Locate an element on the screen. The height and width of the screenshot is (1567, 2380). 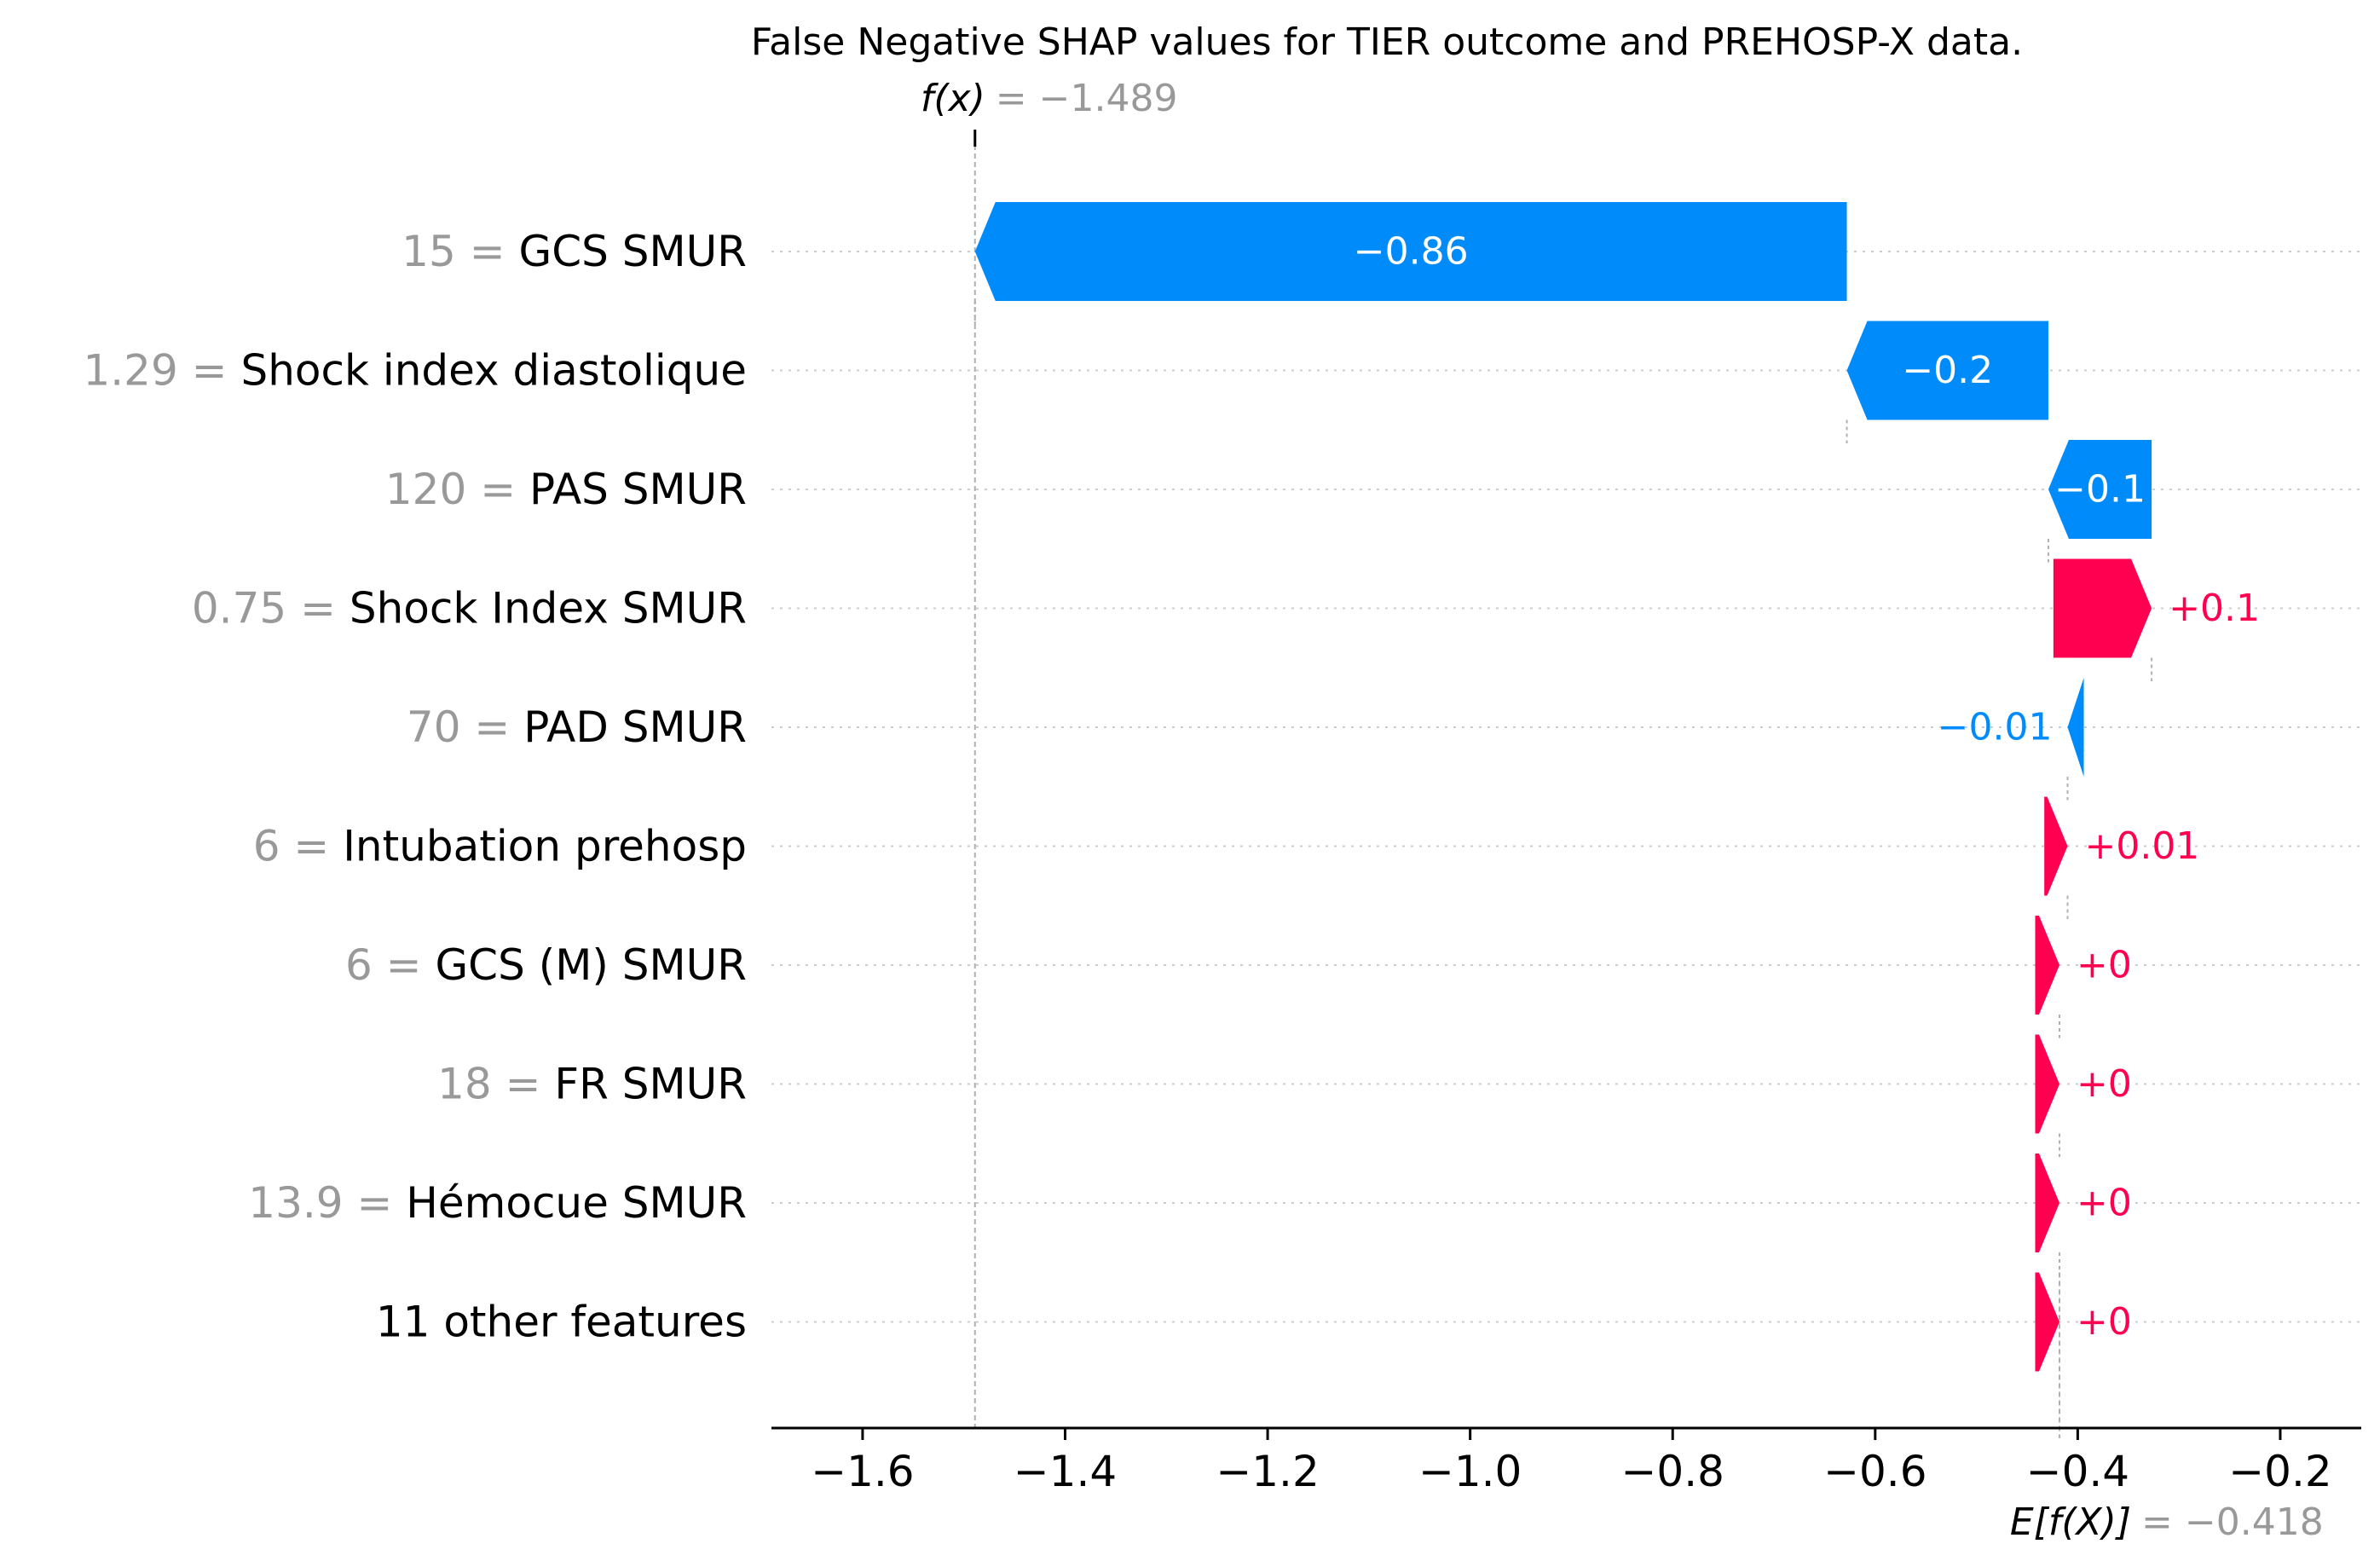
feature-name-label: 0.75 = Shock Index SMUR is located at coordinates (469, 608).